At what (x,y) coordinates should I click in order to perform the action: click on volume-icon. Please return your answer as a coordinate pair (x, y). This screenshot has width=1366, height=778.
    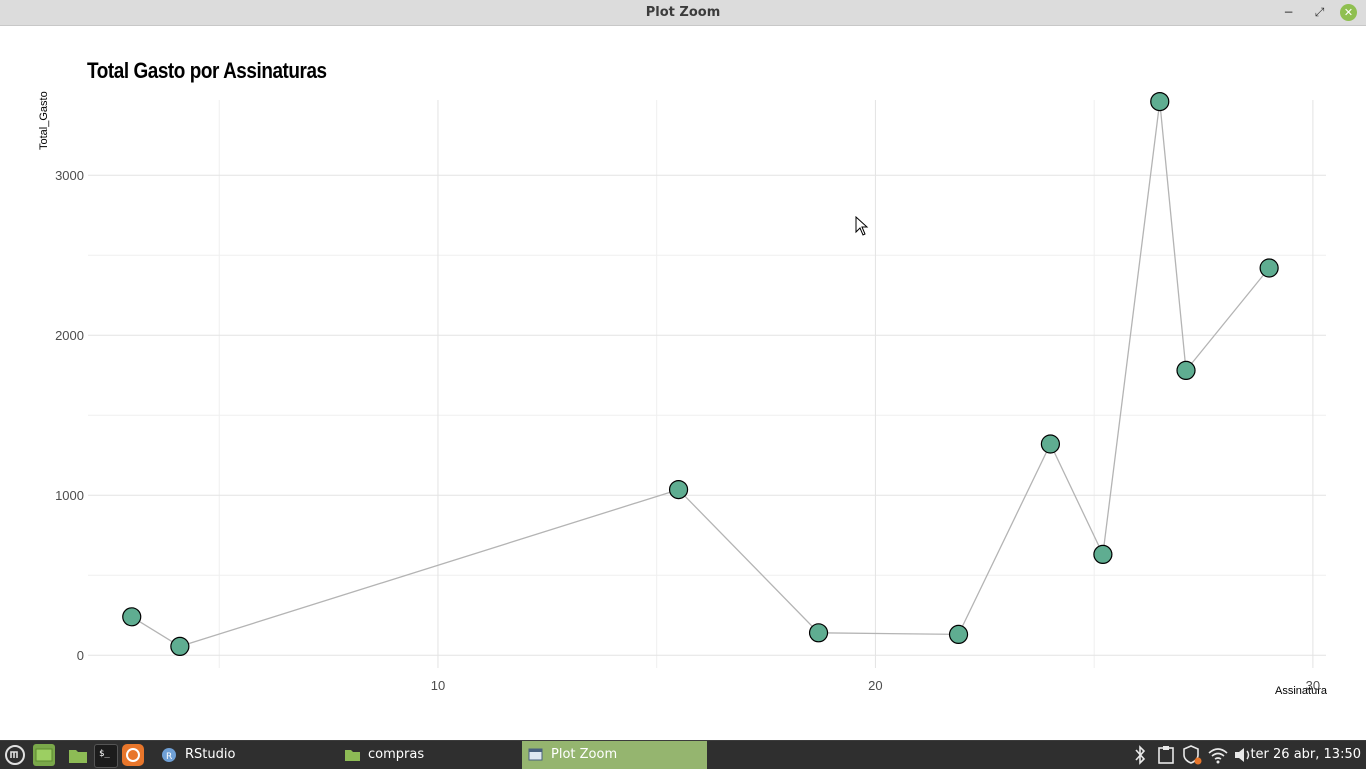
    Looking at the image, I should click on (1243, 755).